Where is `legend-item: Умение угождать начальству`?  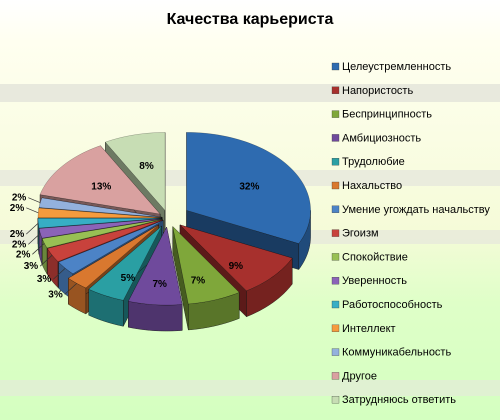 legend-item: Умение угождать начальству is located at coordinates (410, 210).